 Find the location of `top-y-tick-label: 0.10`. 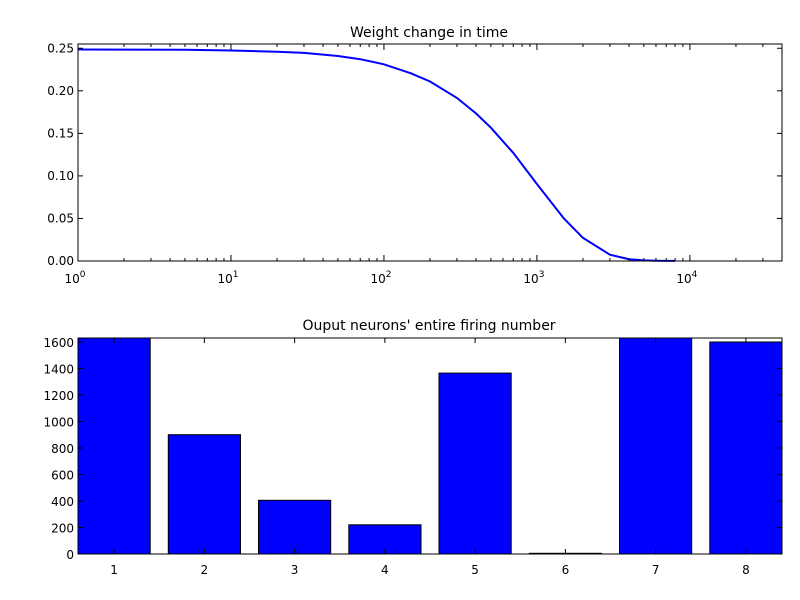

top-y-tick-label: 0.10 is located at coordinates (60, 176).